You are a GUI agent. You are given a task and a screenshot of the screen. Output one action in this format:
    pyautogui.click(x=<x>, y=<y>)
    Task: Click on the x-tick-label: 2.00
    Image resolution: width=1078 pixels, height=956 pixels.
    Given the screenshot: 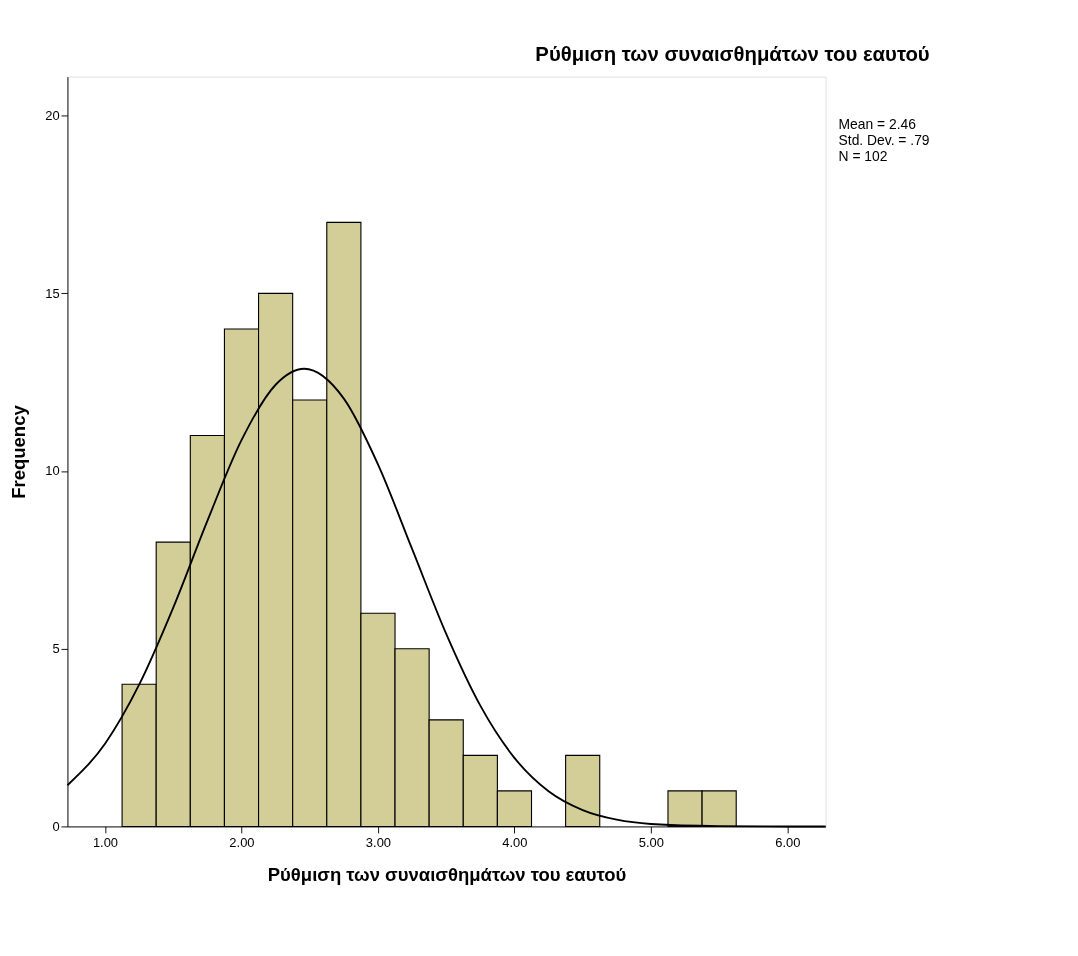 What is the action you would take?
    pyautogui.click(x=242, y=843)
    